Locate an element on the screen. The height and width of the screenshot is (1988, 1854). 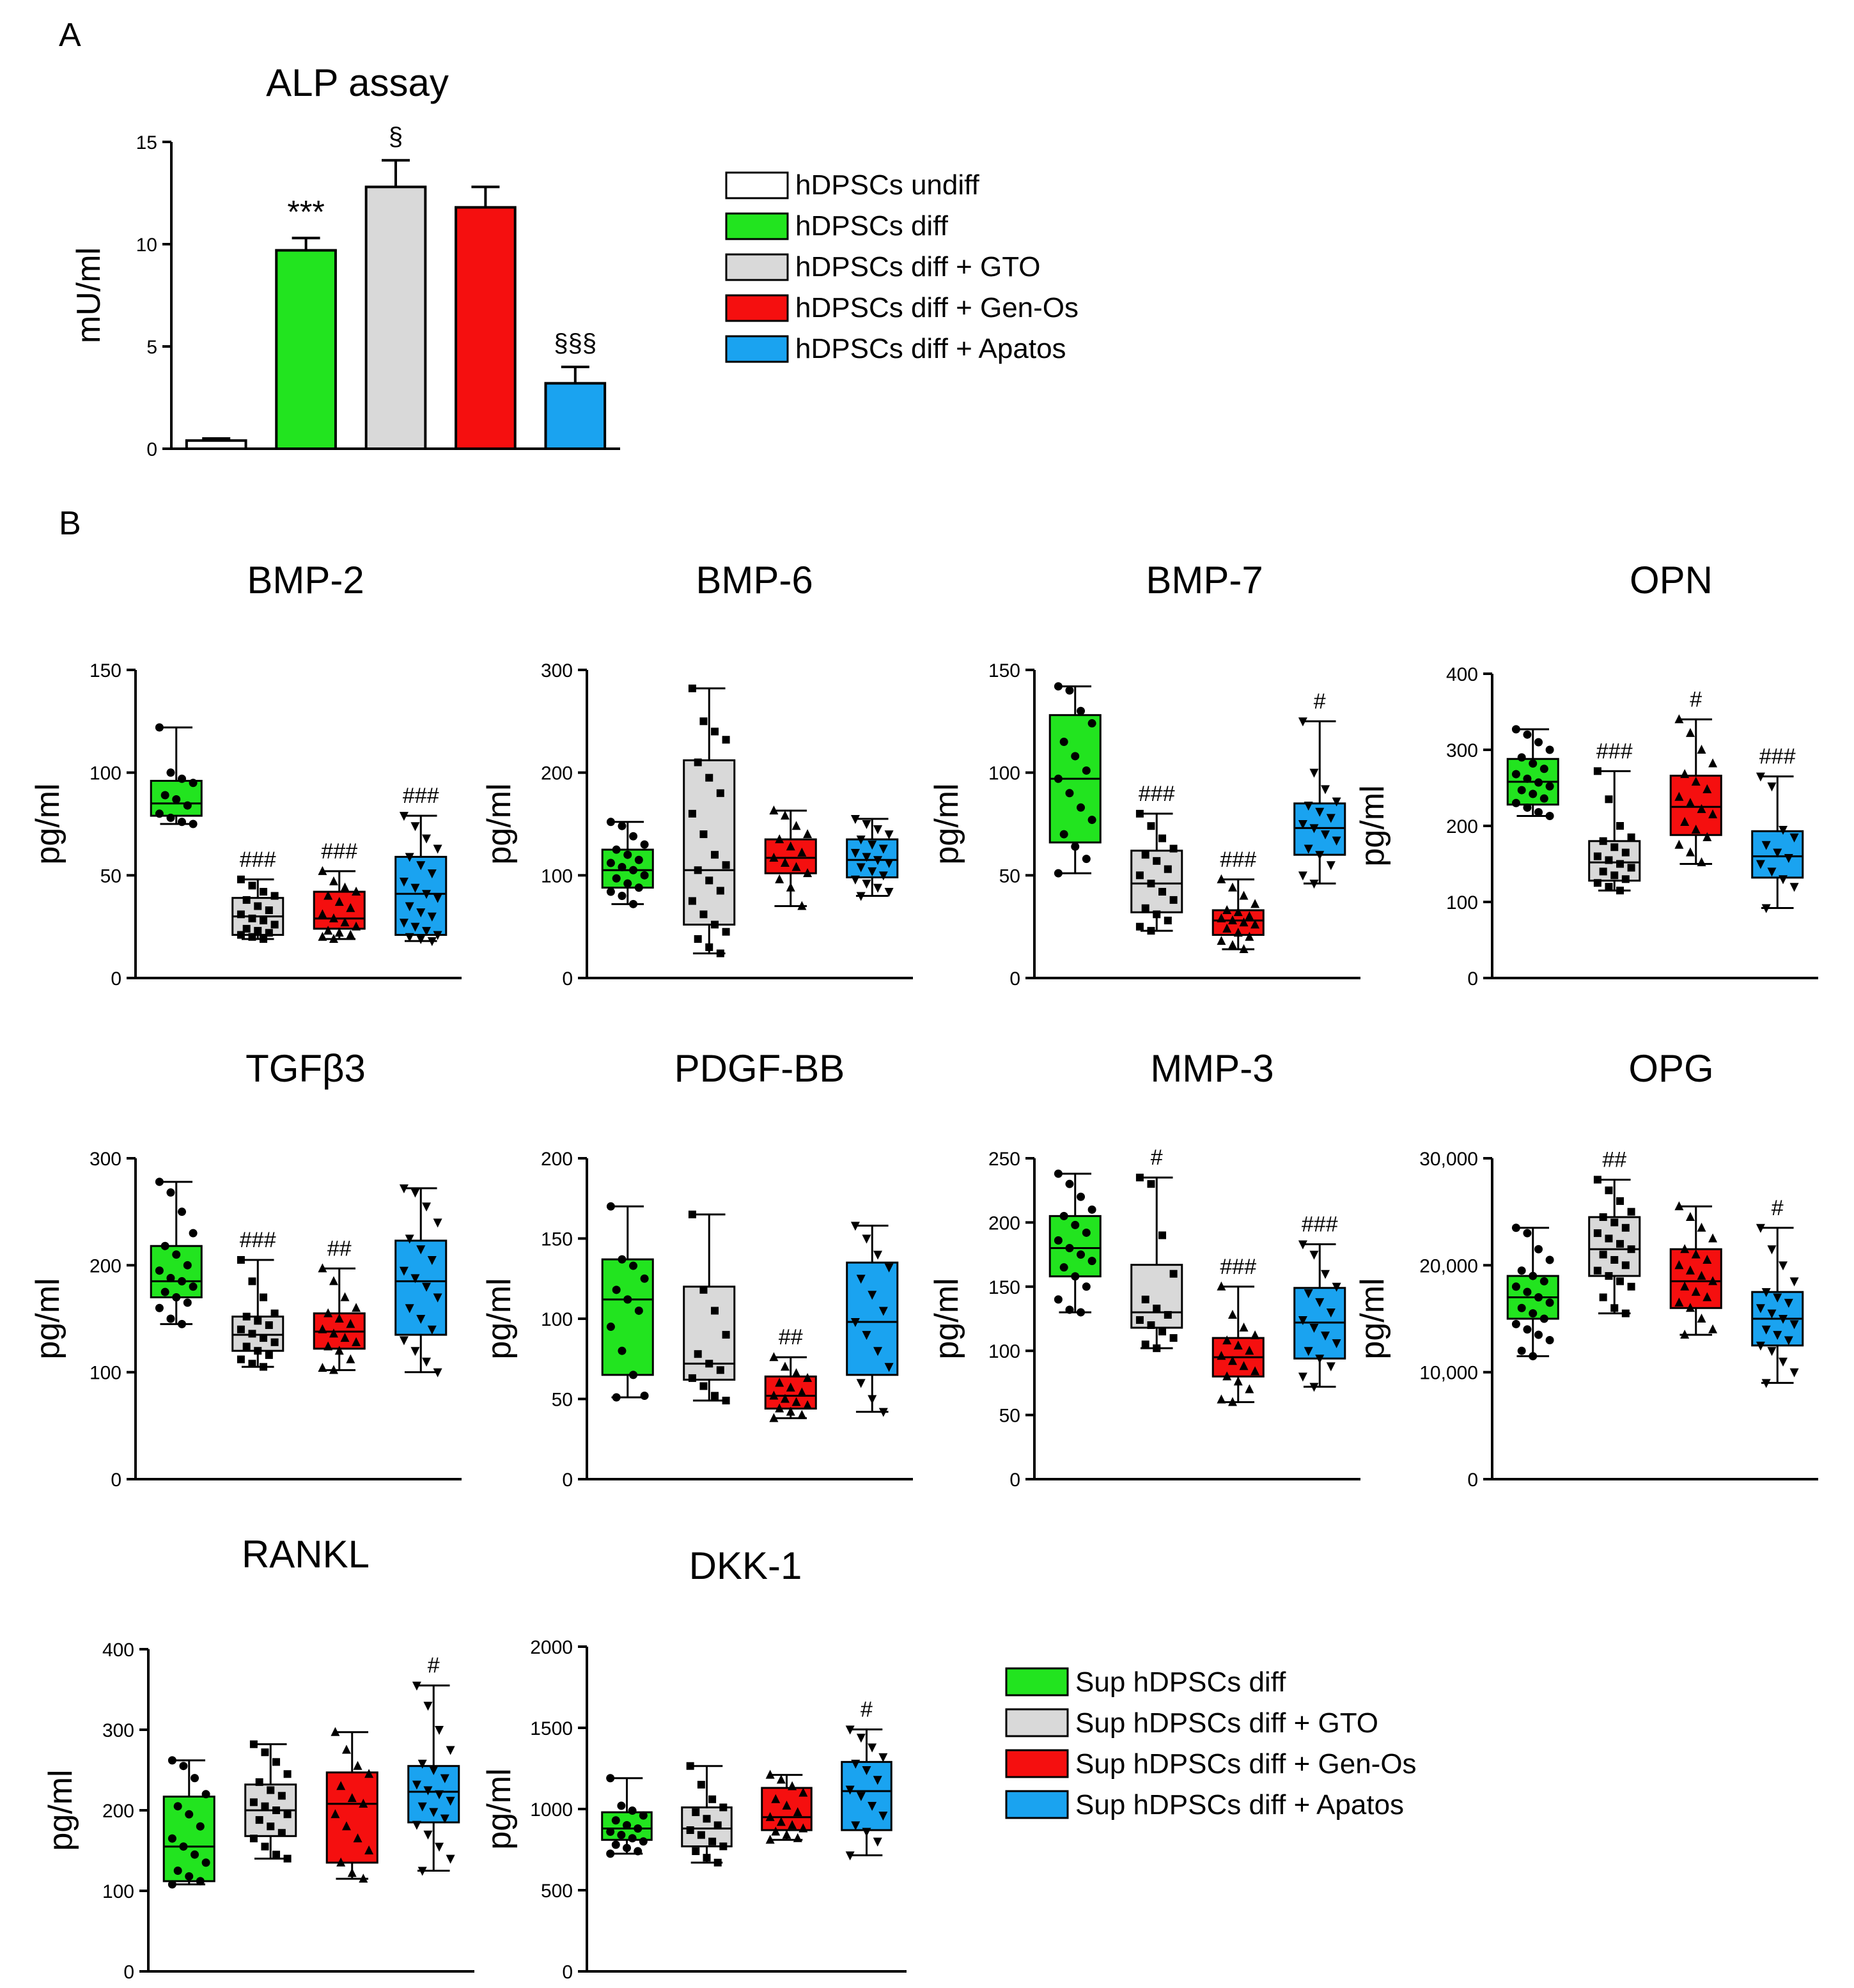
chart-title: OPG is located at coordinates (1670, 1068).